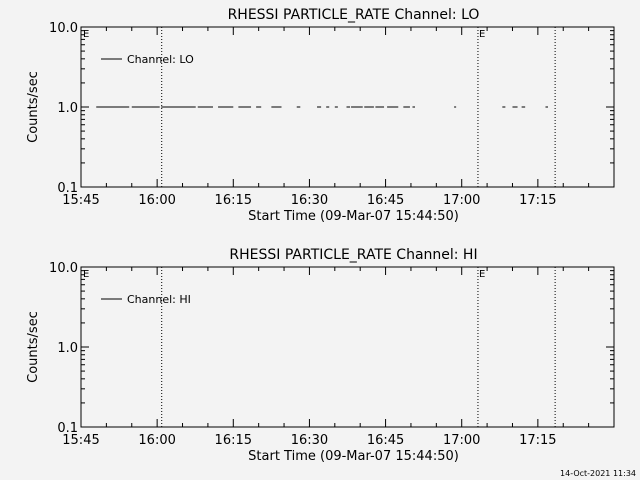 The height and width of the screenshot is (480, 640). I want to click on legend-label: Channel: LO, so click(160, 59).